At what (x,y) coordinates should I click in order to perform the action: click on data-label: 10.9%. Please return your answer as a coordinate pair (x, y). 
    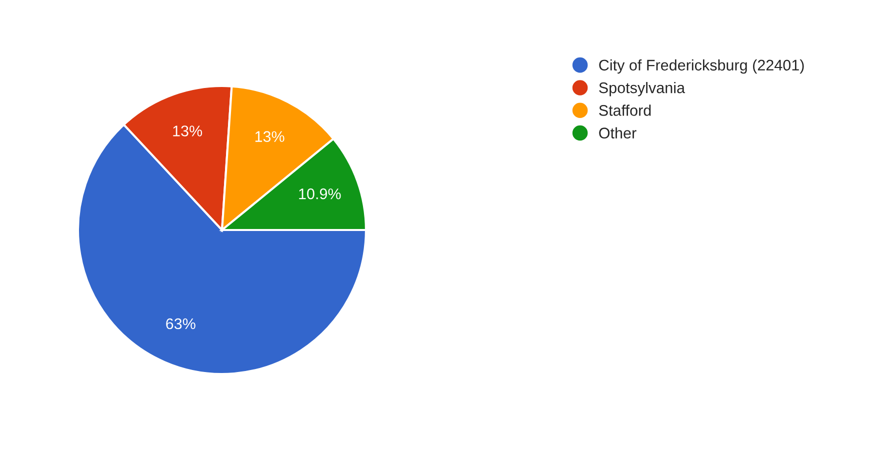
    Looking at the image, I should click on (320, 194).